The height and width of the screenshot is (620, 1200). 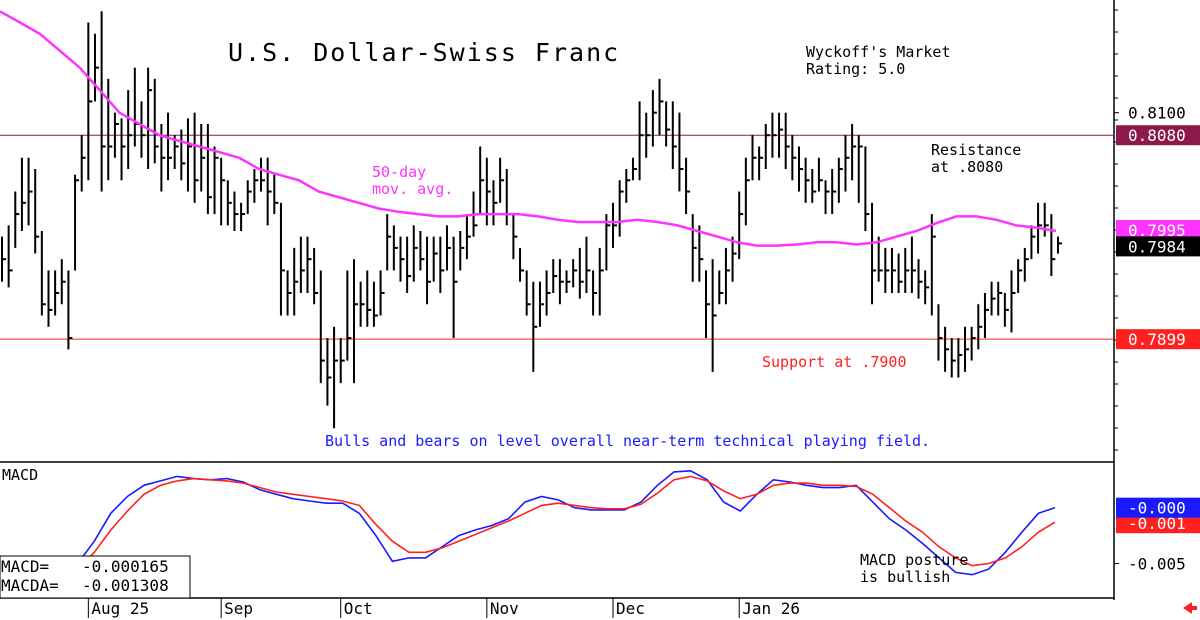 I want to click on price-tag-text: 0.7995, so click(x=1157, y=230).